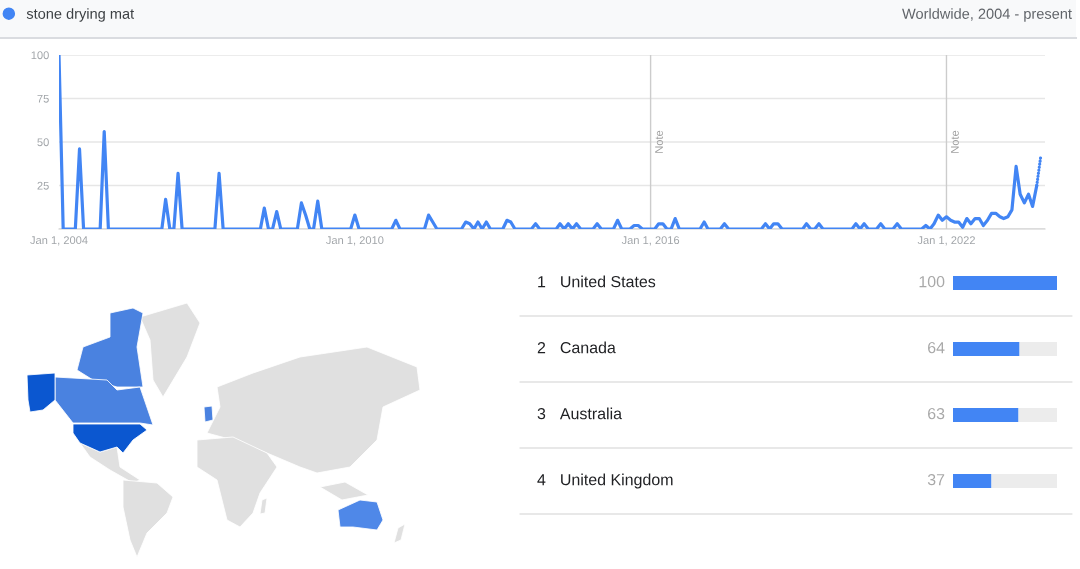 The width and height of the screenshot is (1080, 569). I want to click on y-tick-label: 25, so click(43, 185).